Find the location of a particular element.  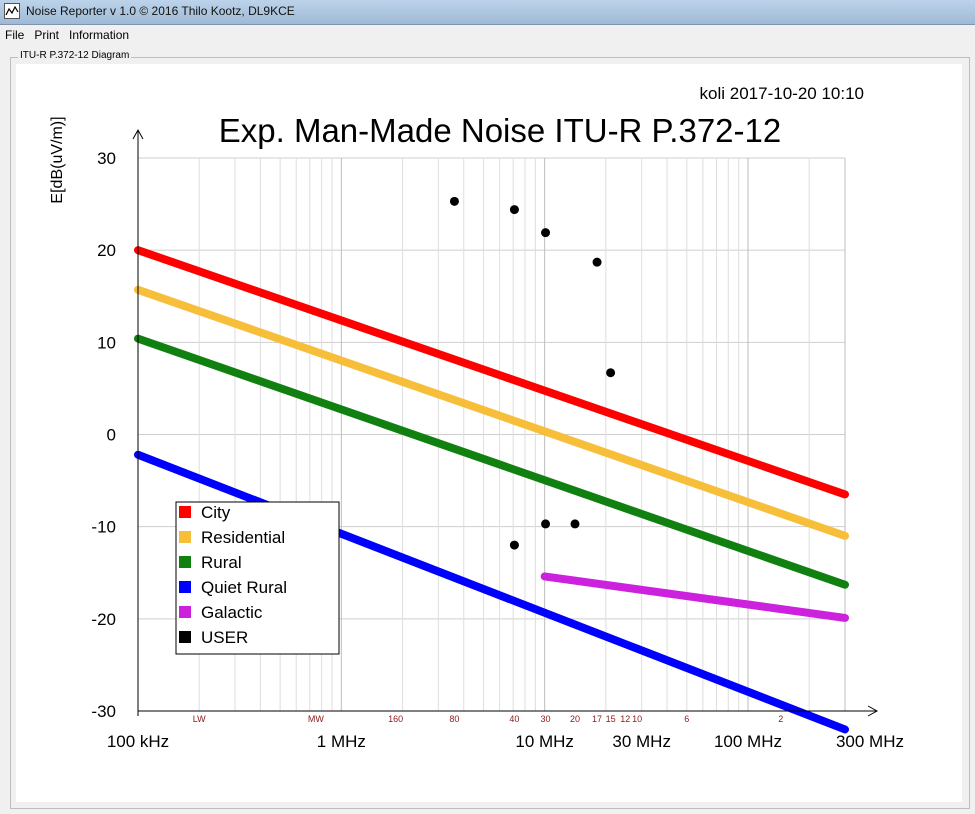

legend-label: Residential is located at coordinates (243, 537).